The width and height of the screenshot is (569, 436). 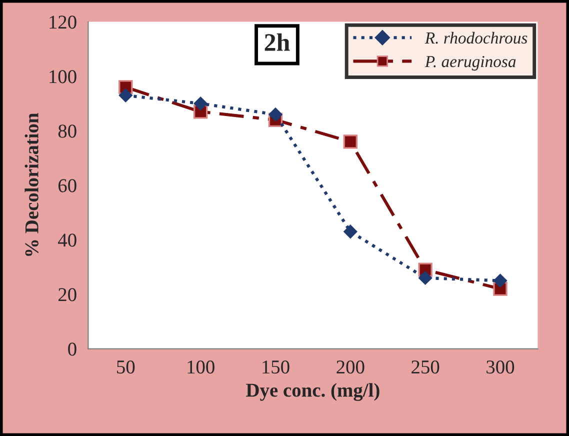 I want to click on x-axis-title: Dye conc. (mg/l), so click(x=313, y=392).